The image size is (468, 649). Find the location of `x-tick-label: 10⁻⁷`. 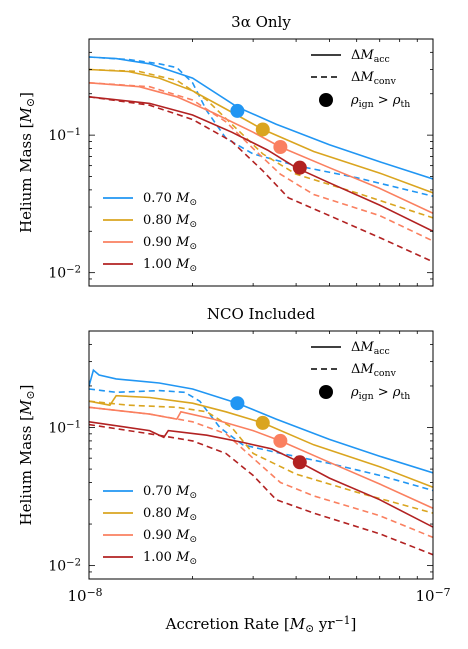

x-tick-label: 10⁻⁷ is located at coordinates (432, 595).